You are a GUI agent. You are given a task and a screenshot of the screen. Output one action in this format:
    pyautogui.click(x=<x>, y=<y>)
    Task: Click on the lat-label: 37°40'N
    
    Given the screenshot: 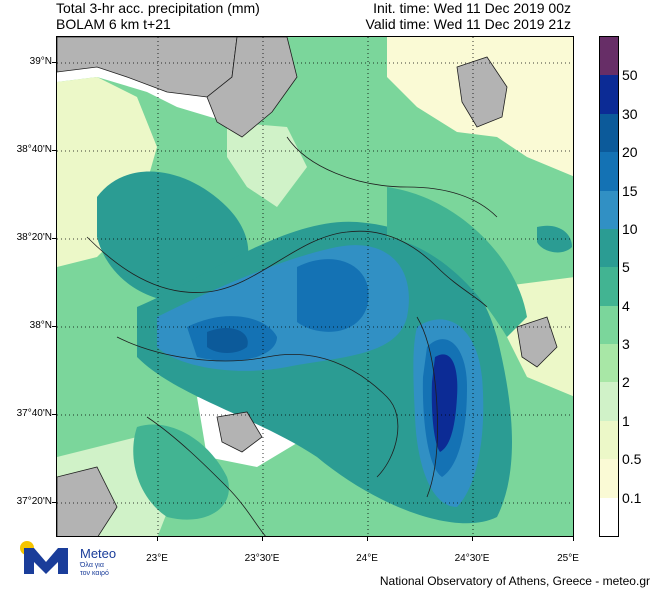 What is the action you would take?
    pyautogui.click(x=34, y=413)
    